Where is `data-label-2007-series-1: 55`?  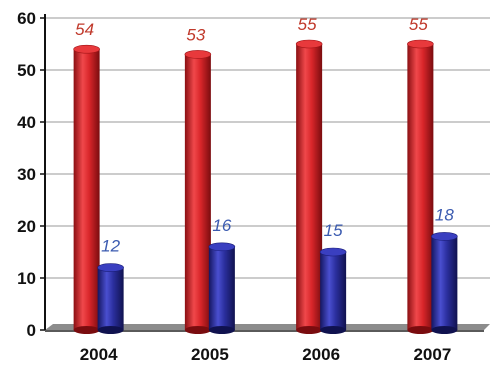 data-label-2007-series-1: 55 is located at coordinates (418, 24).